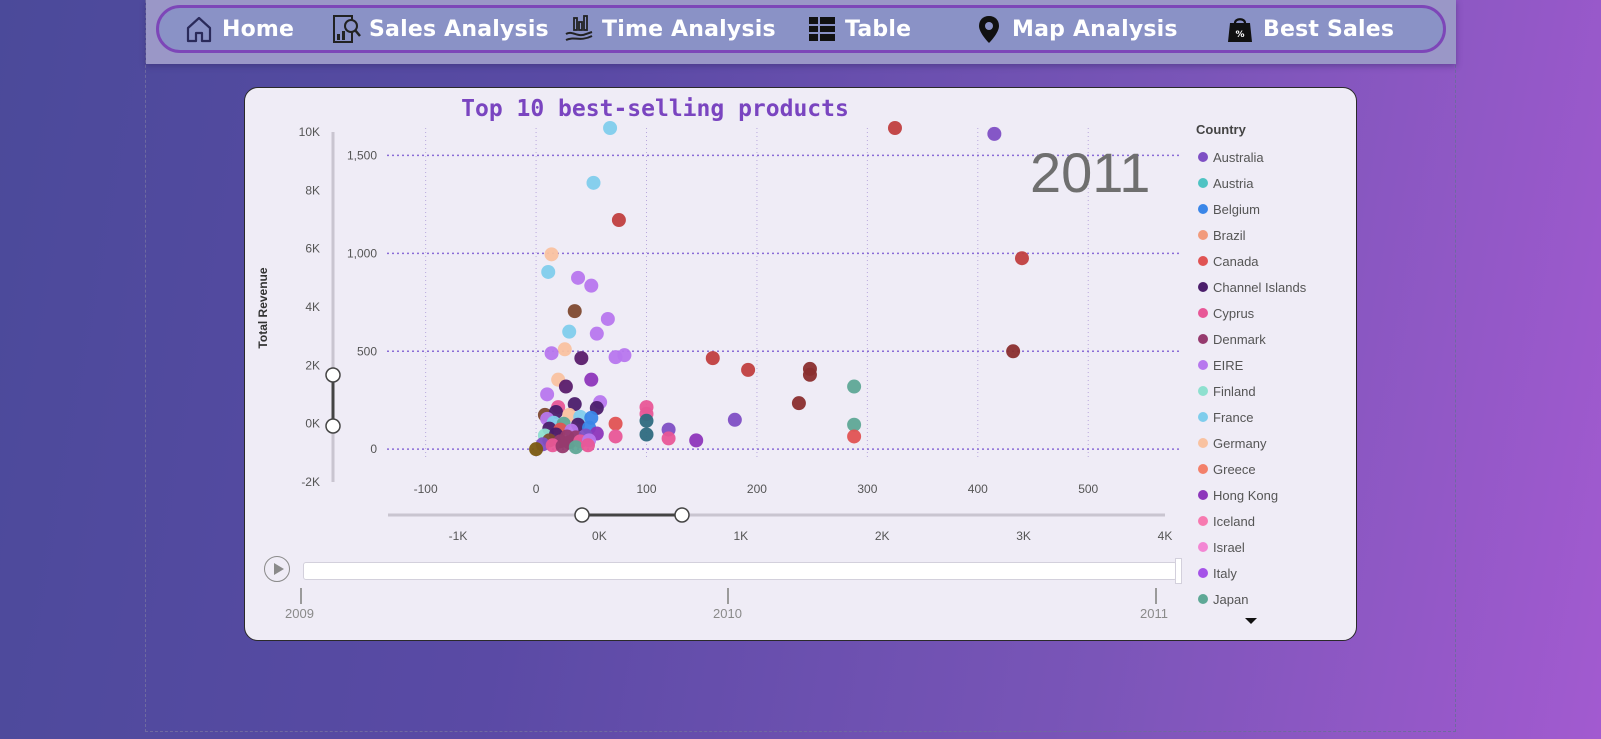 The height and width of the screenshot is (739, 1601). I want to click on legend-label: Austria, so click(1233, 183).